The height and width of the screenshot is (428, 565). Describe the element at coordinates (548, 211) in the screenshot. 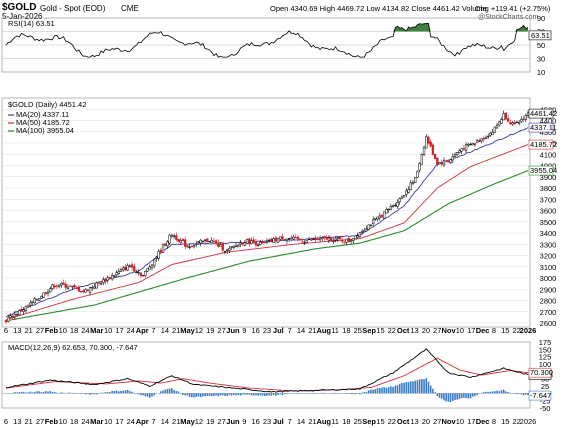

I see `price-tick-label: 3600` at that location.